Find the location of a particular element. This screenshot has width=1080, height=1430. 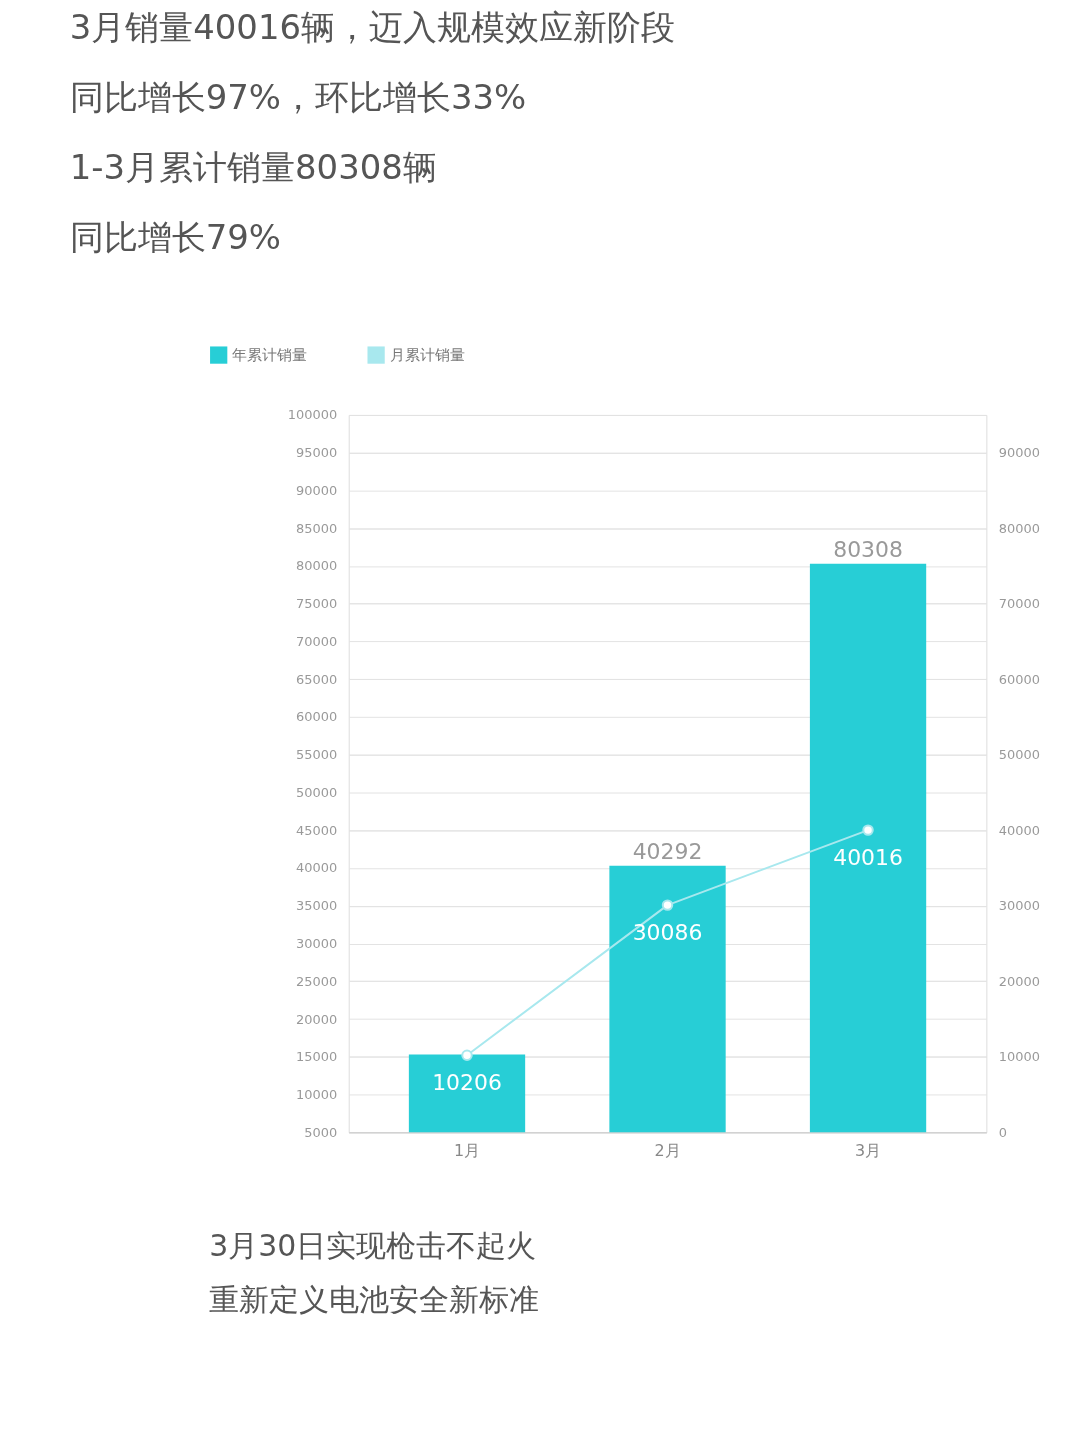

data-label: 40292 is located at coordinates (667, 851).